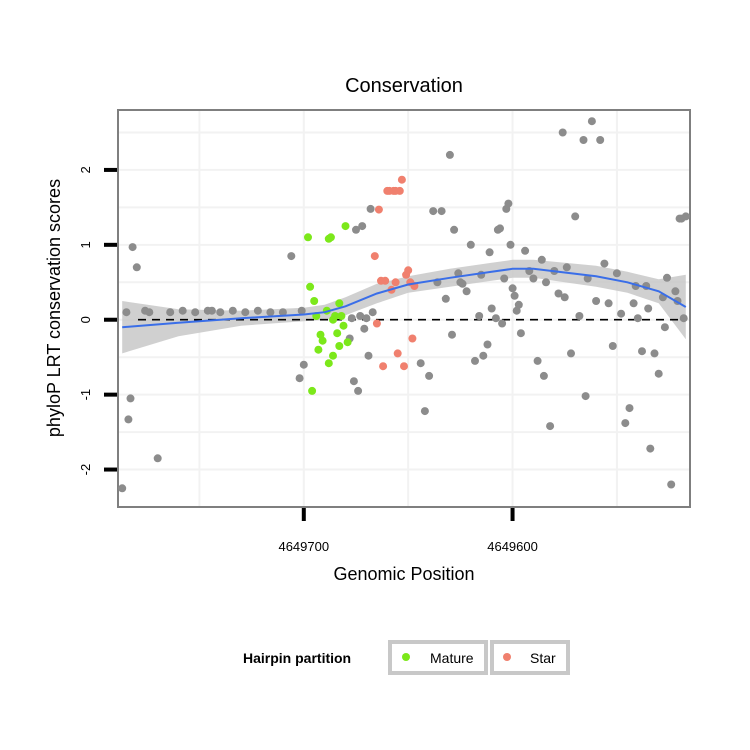 The height and width of the screenshot is (750, 750). Describe the element at coordinates (408, 531) in the screenshot. I see `x-axis: 4649700 4649600` at that location.